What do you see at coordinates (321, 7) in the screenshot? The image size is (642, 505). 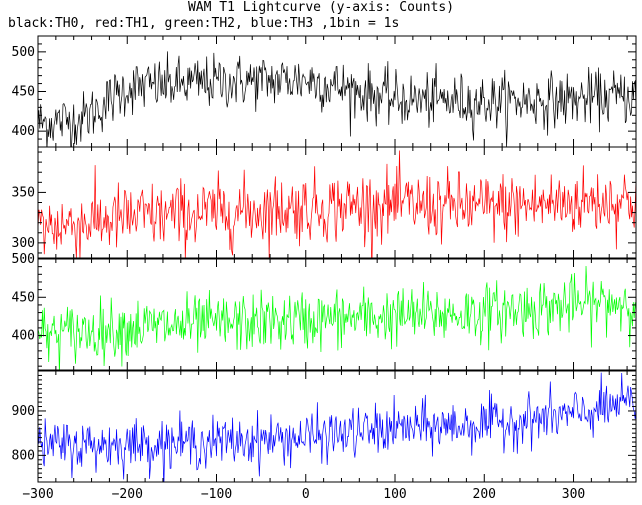 I see `chart-title: WAM T1 Lightcurve (y-axis: Counts)` at bounding box center [321, 7].